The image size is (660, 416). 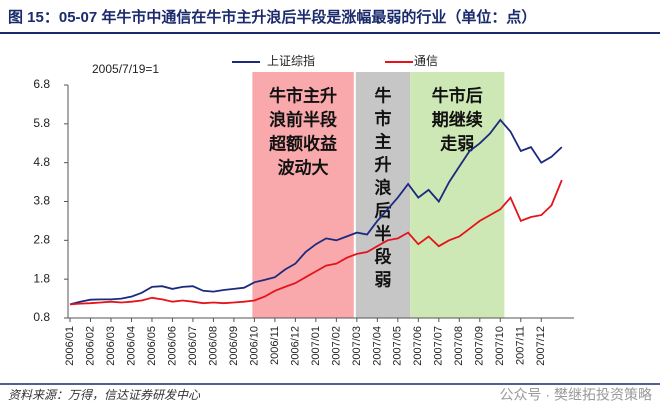 I want to click on region-label: 弱, so click(x=382, y=279).